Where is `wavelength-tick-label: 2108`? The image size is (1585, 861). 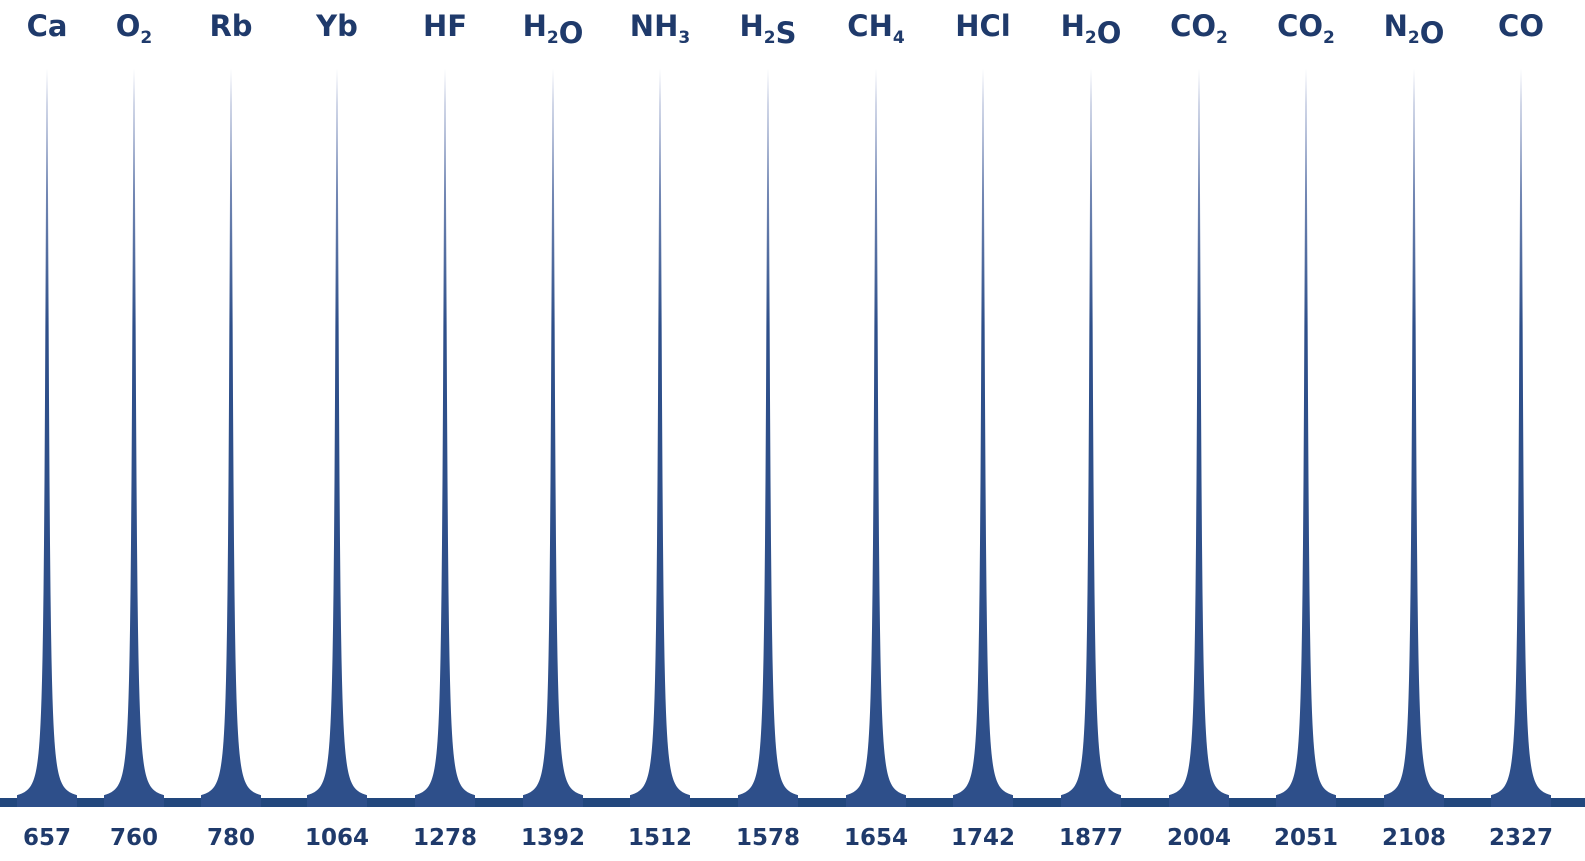
wavelength-tick-label: 2108 is located at coordinates (1414, 838).